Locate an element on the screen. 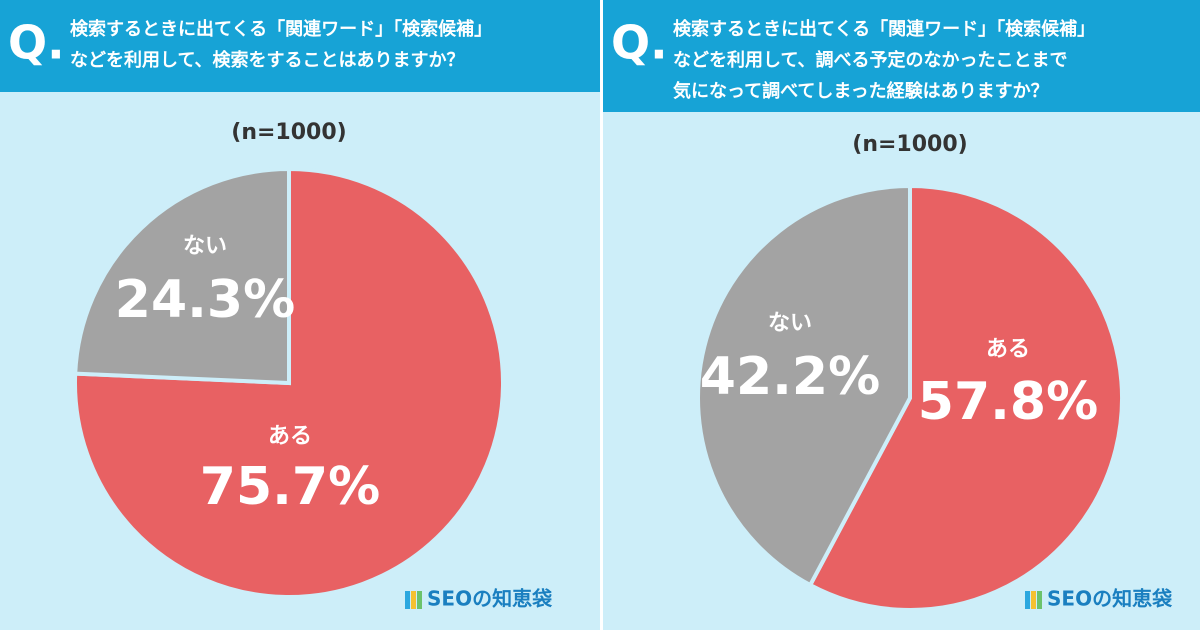  slice-value-label: 42.2% is located at coordinates (790, 377).